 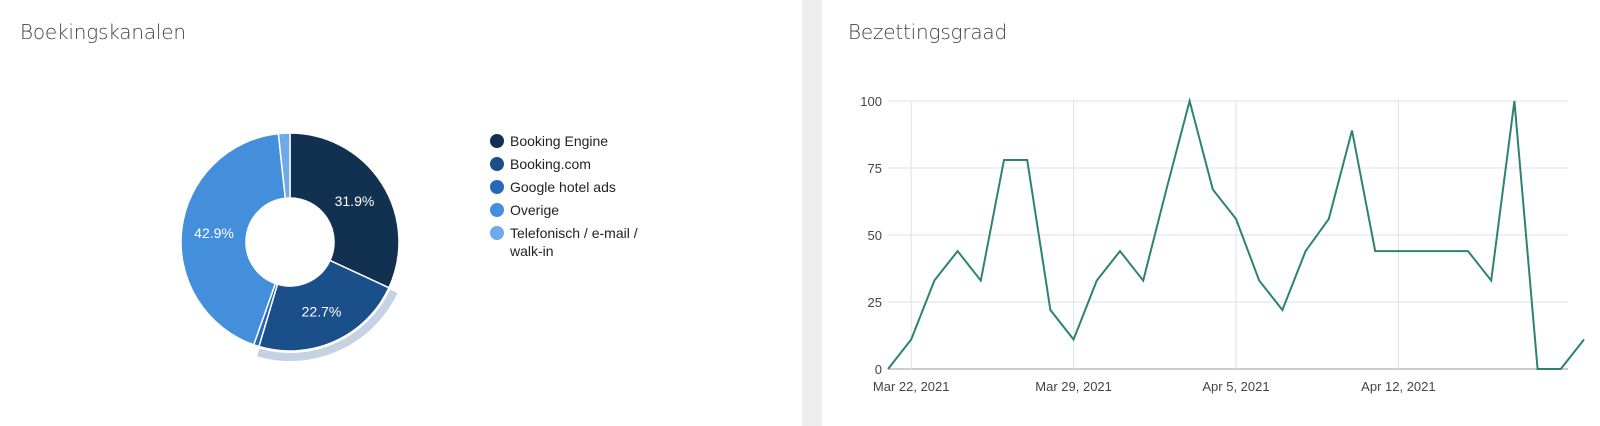 I want to click on y-tick-label: 75, so click(x=875, y=168).